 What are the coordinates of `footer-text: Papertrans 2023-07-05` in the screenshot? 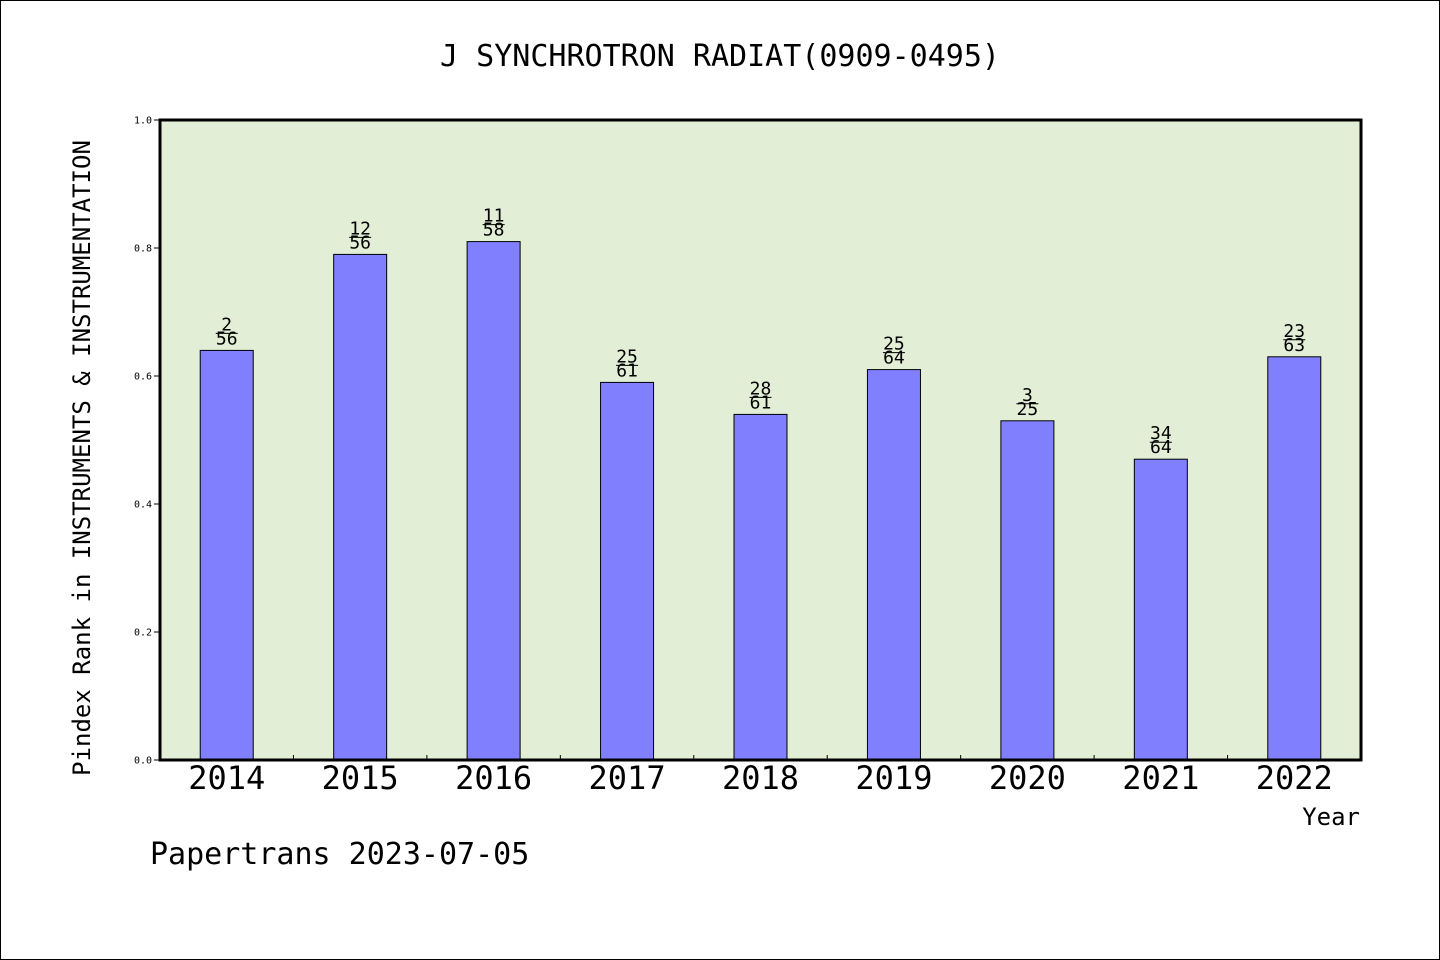 It's located at (339, 854).